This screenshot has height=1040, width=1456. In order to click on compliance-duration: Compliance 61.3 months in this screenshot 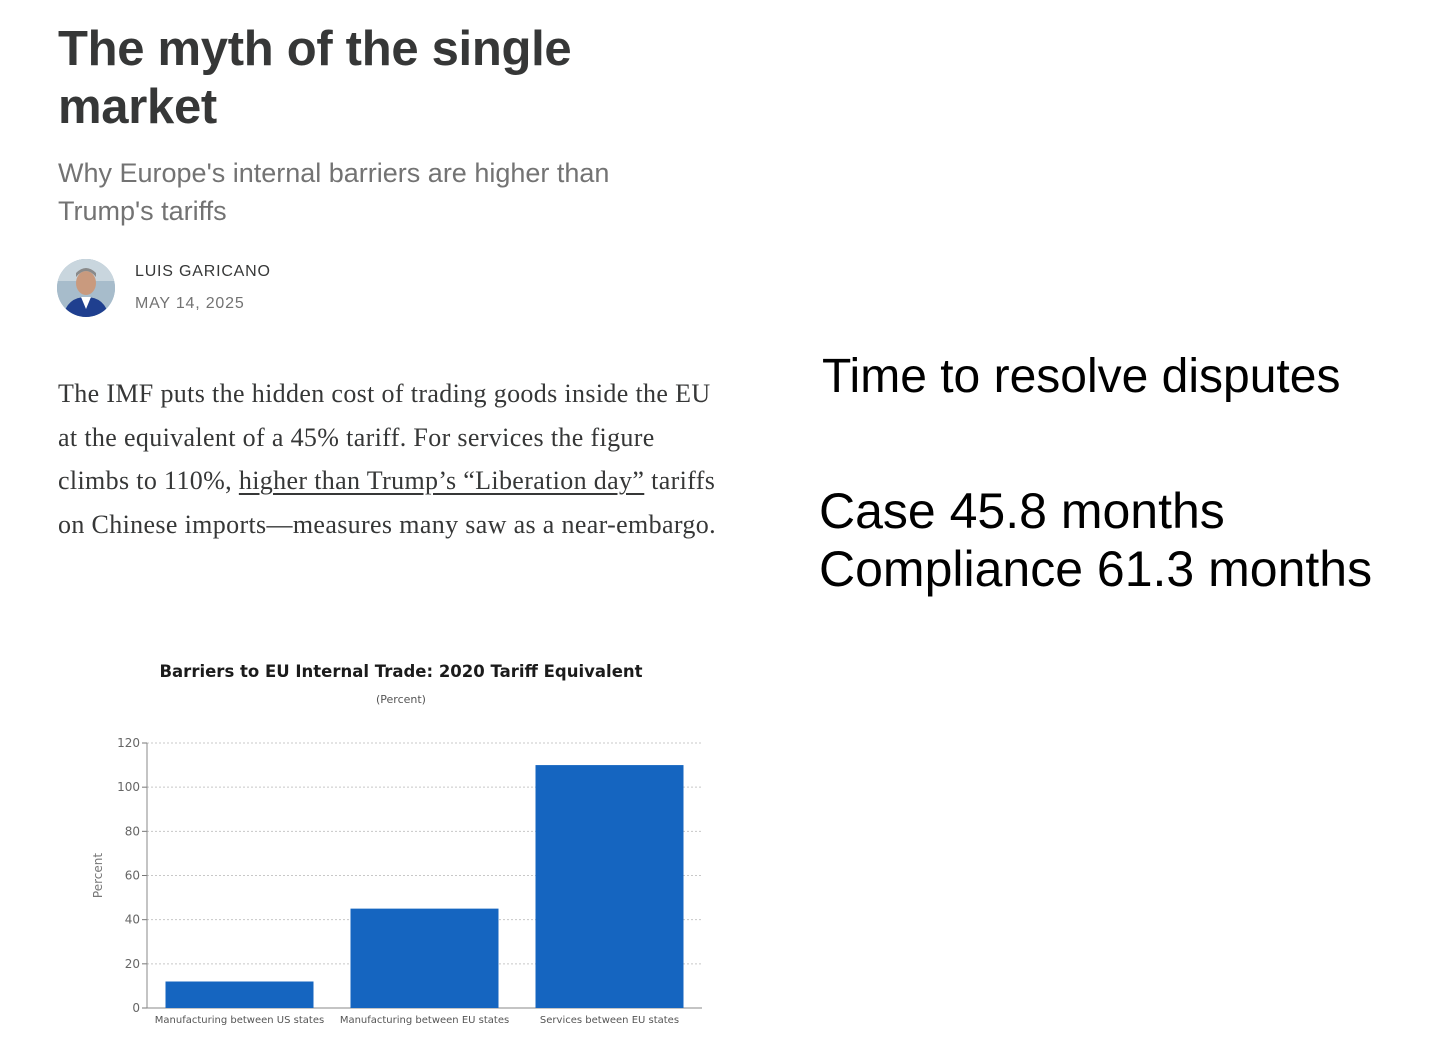, I will do `click(1096, 569)`.